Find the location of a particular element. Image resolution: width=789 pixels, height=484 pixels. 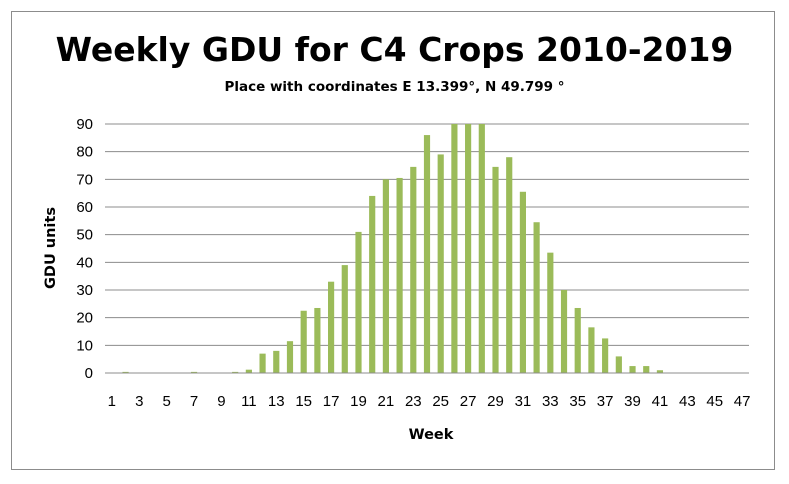

x-tick-label: 47 is located at coordinates (742, 401).